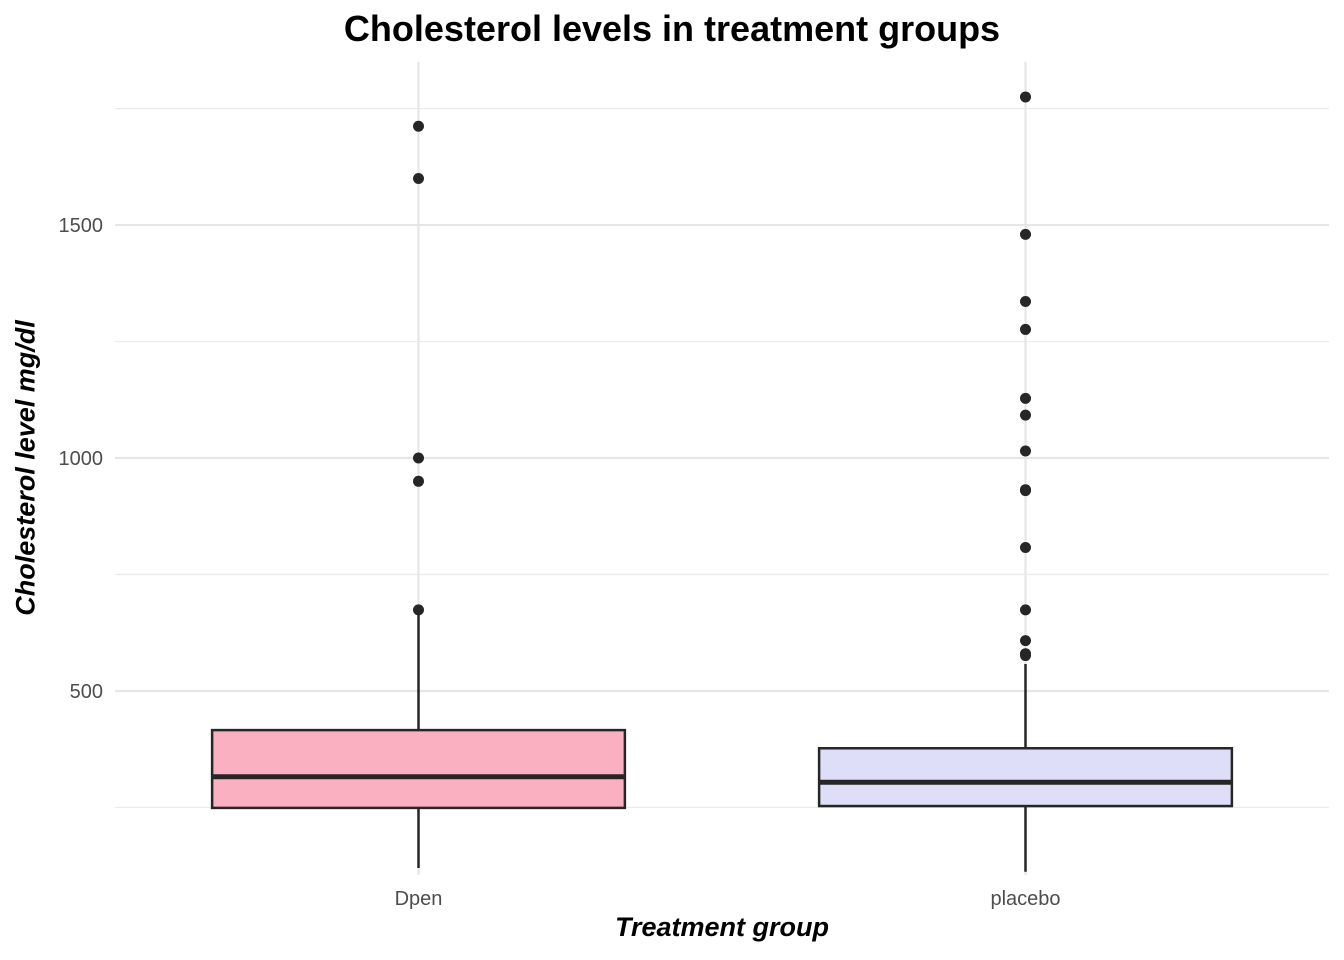 The height and width of the screenshot is (960, 1344). What do you see at coordinates (419, 899) in the screenshot?
I see `x-tick-label: Dpen` at bounding box center [419, 899].